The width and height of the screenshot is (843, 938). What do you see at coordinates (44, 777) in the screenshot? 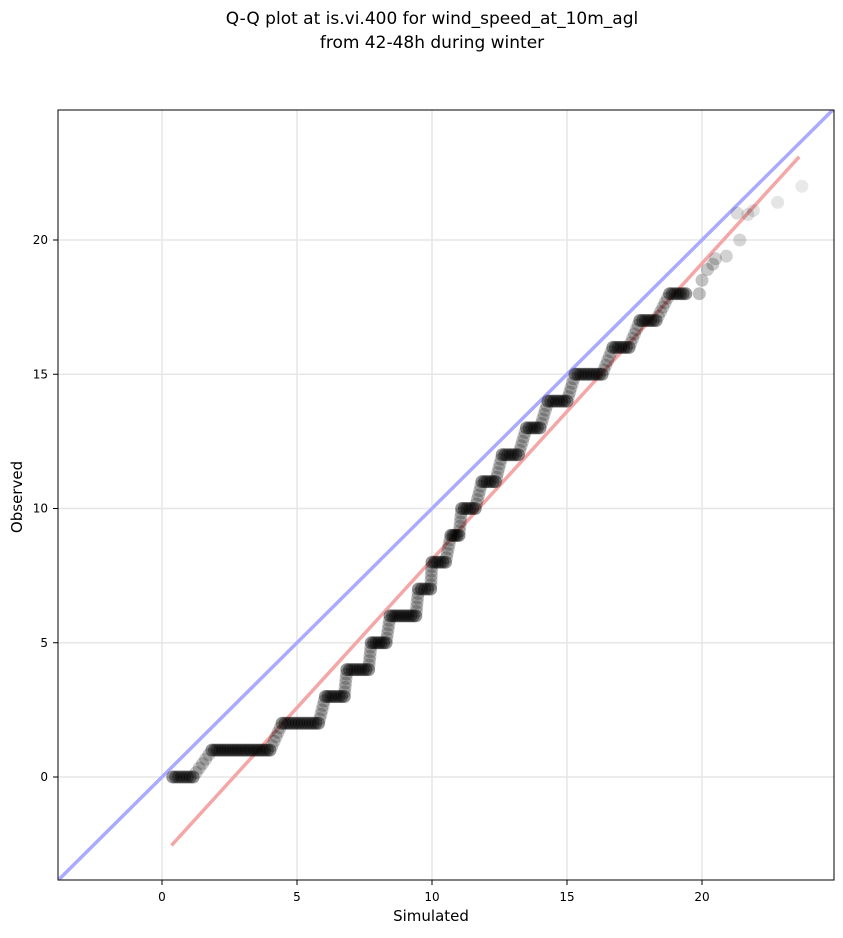
I see `y-tick-label: 0` at bounding box center [44, 777].